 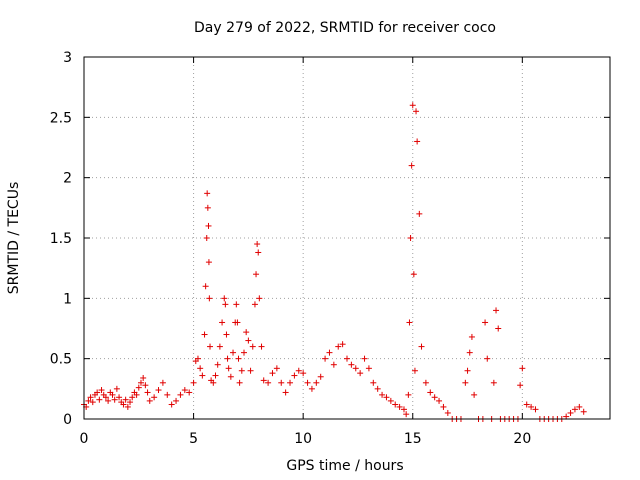 I want to click on x-tick-label: 15, so click(x=413, y=439).